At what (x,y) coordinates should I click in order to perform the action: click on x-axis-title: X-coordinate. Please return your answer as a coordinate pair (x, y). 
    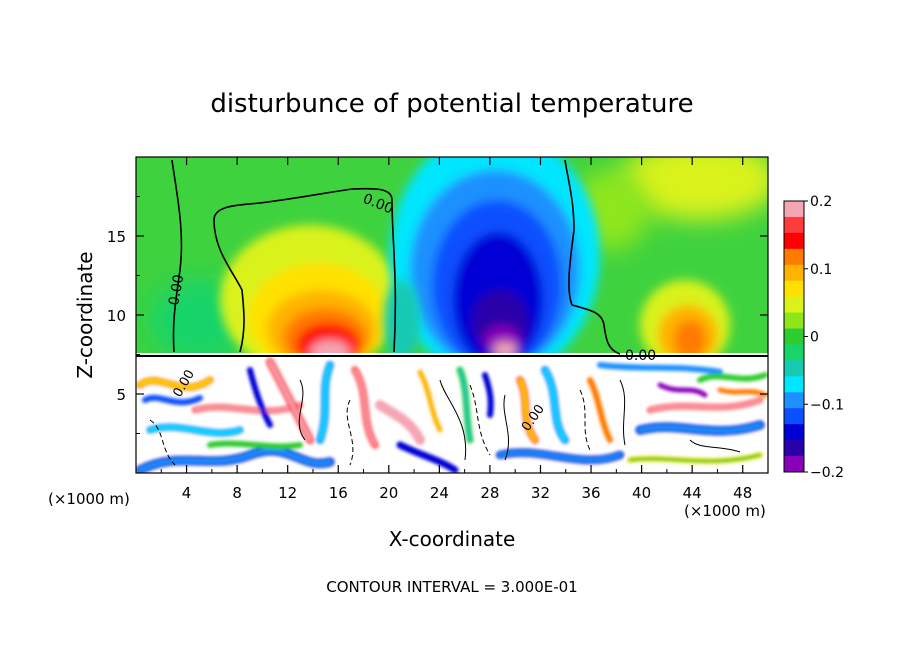
    Looking at the image, I should click on (452, 539).